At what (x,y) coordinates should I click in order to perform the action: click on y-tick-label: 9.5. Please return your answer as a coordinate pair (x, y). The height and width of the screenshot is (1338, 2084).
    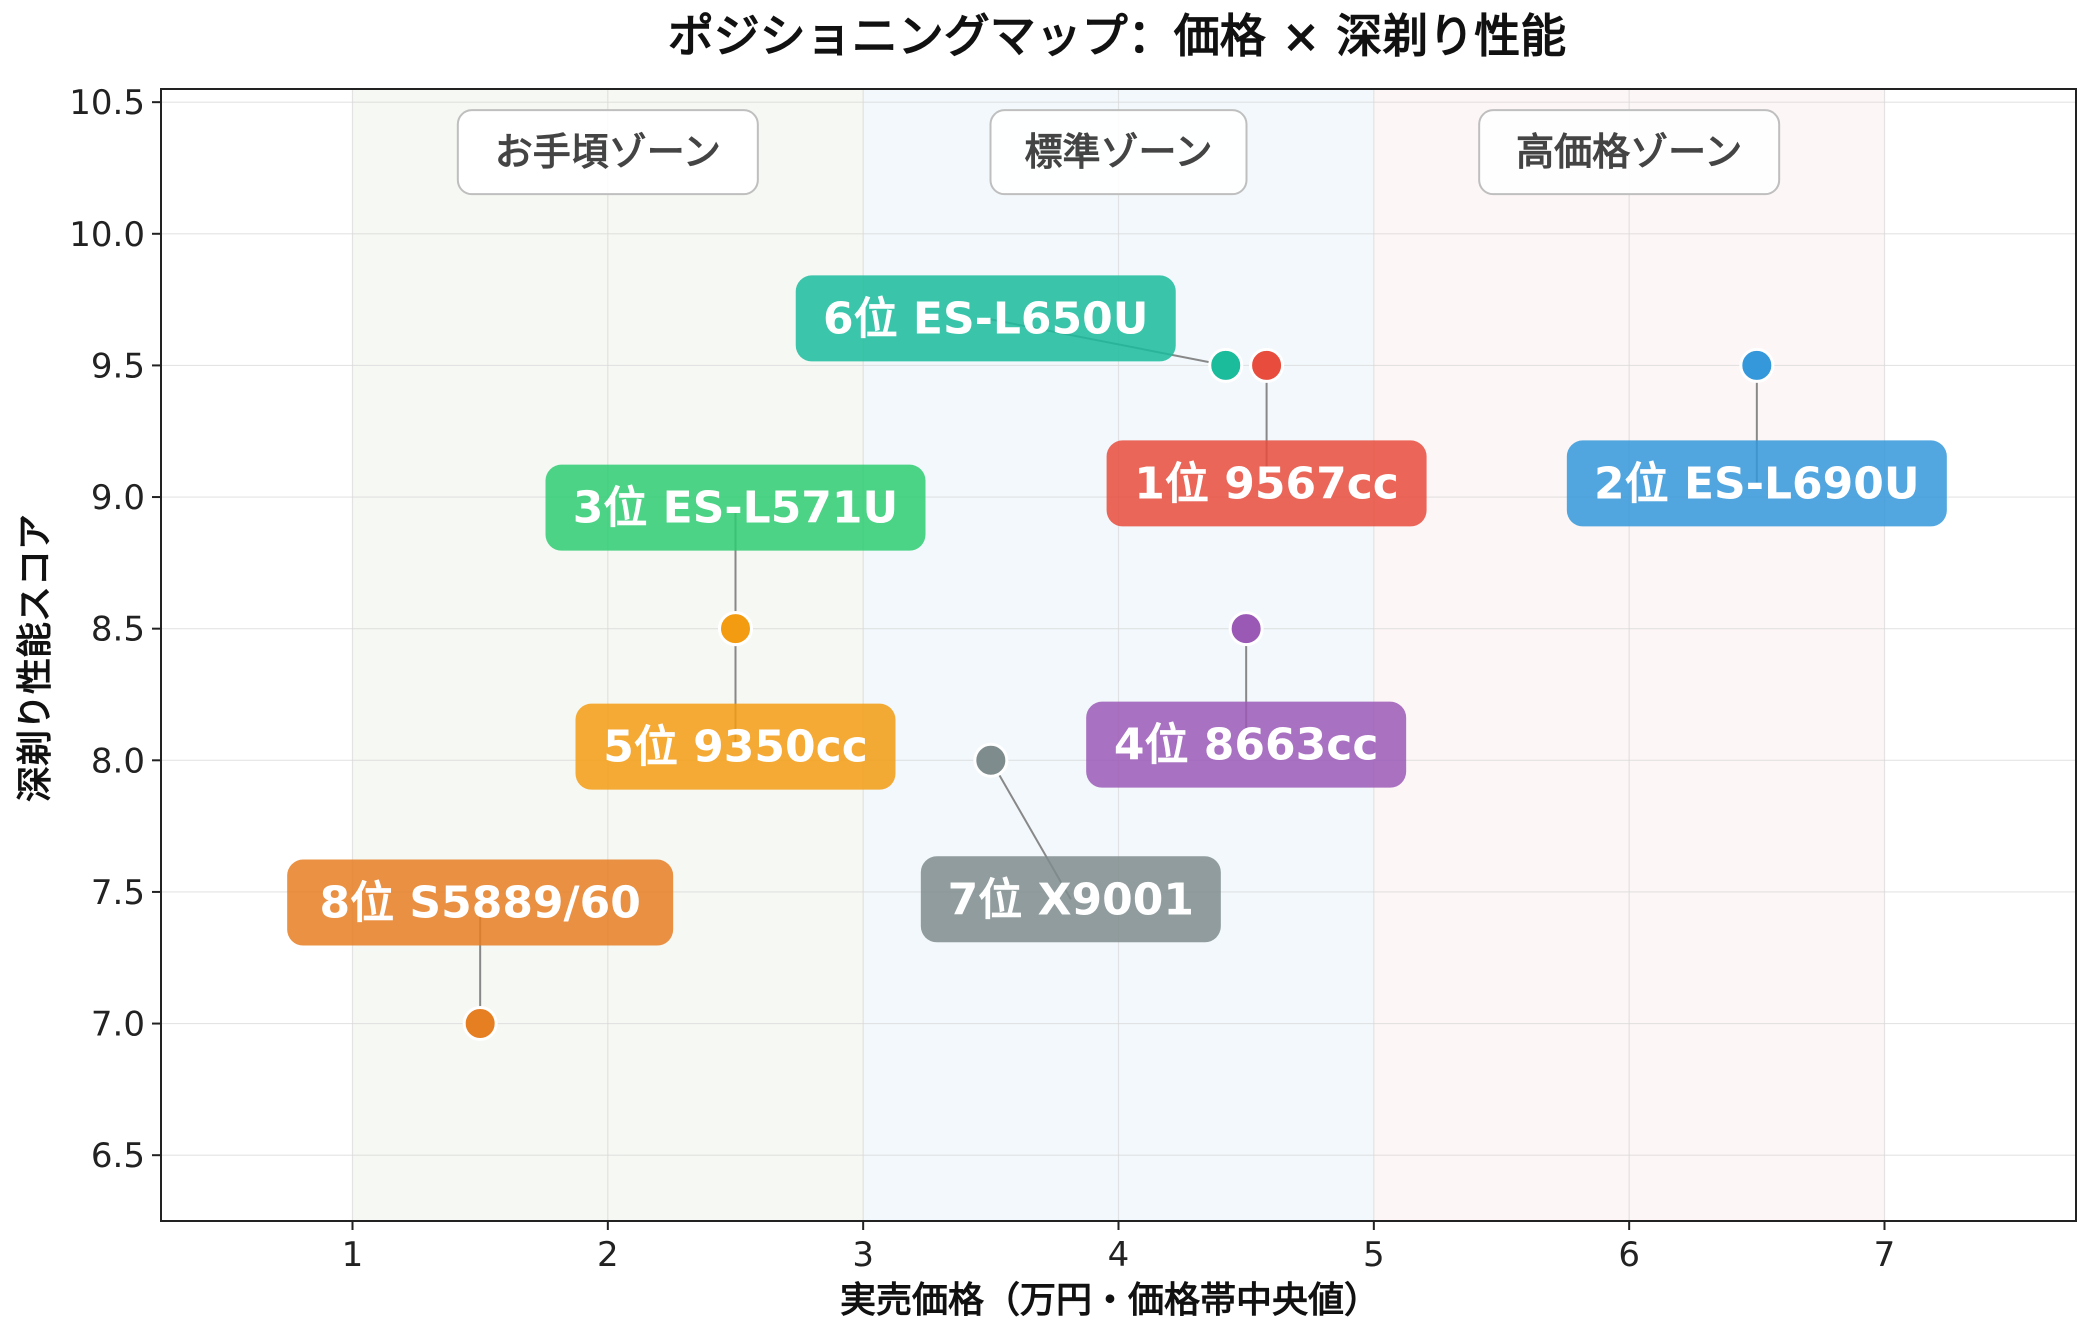
    Looking at the image, I should click on (118, 366).